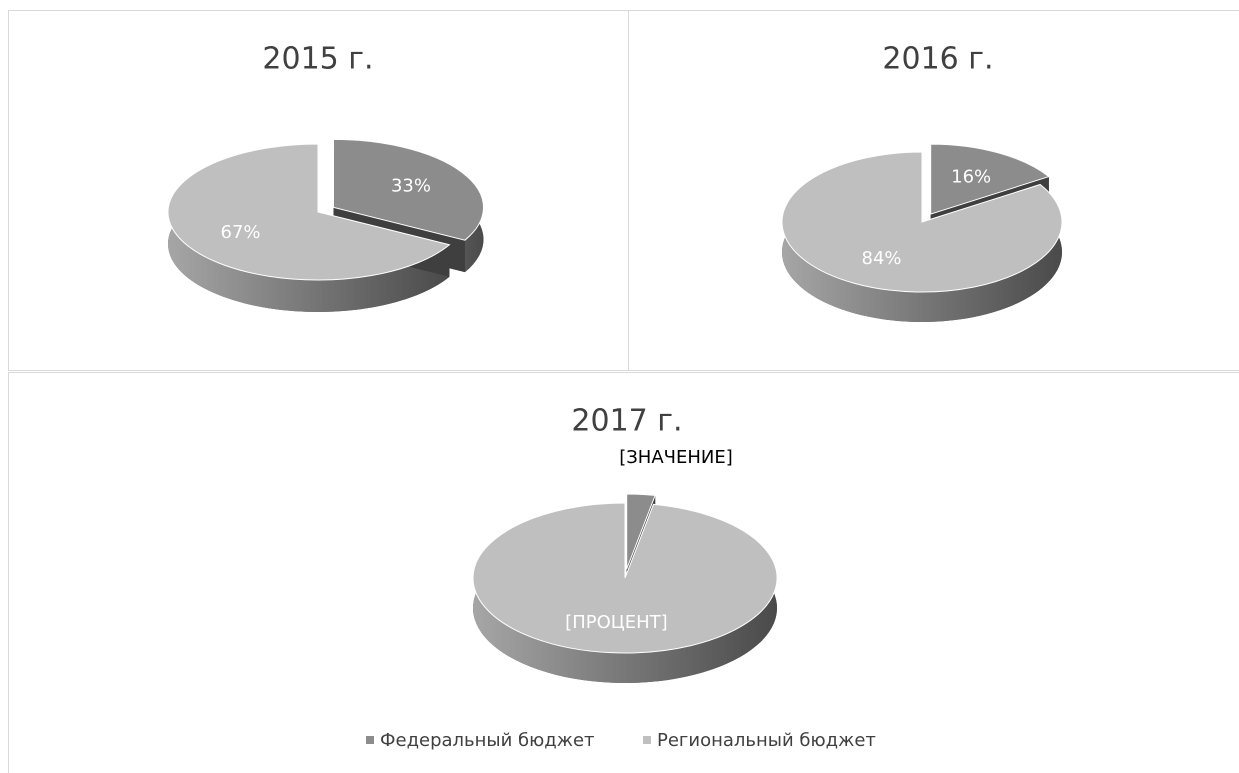  I want to click on data-label: 33%, so click(411, 186).